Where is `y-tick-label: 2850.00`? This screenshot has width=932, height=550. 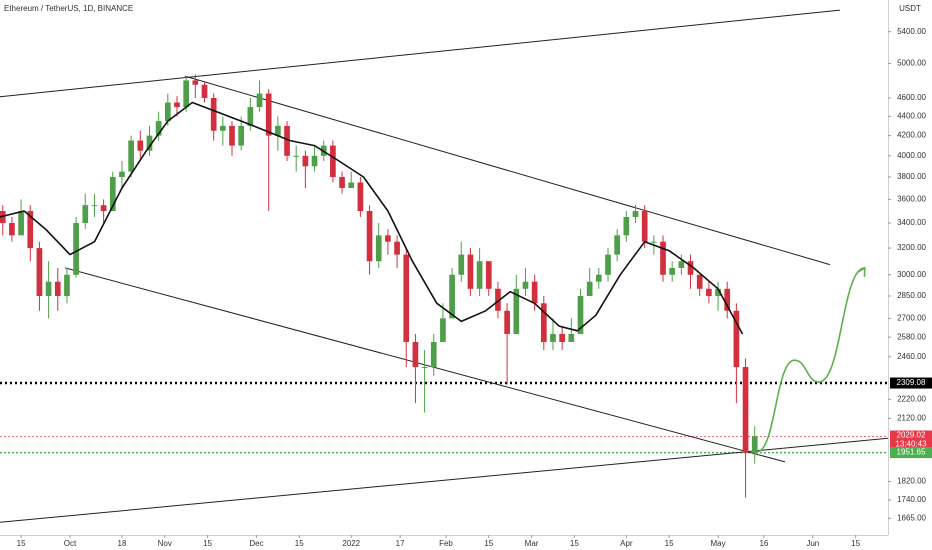
y-tick-label: 2850.00 is located at coordinates (911, 295).